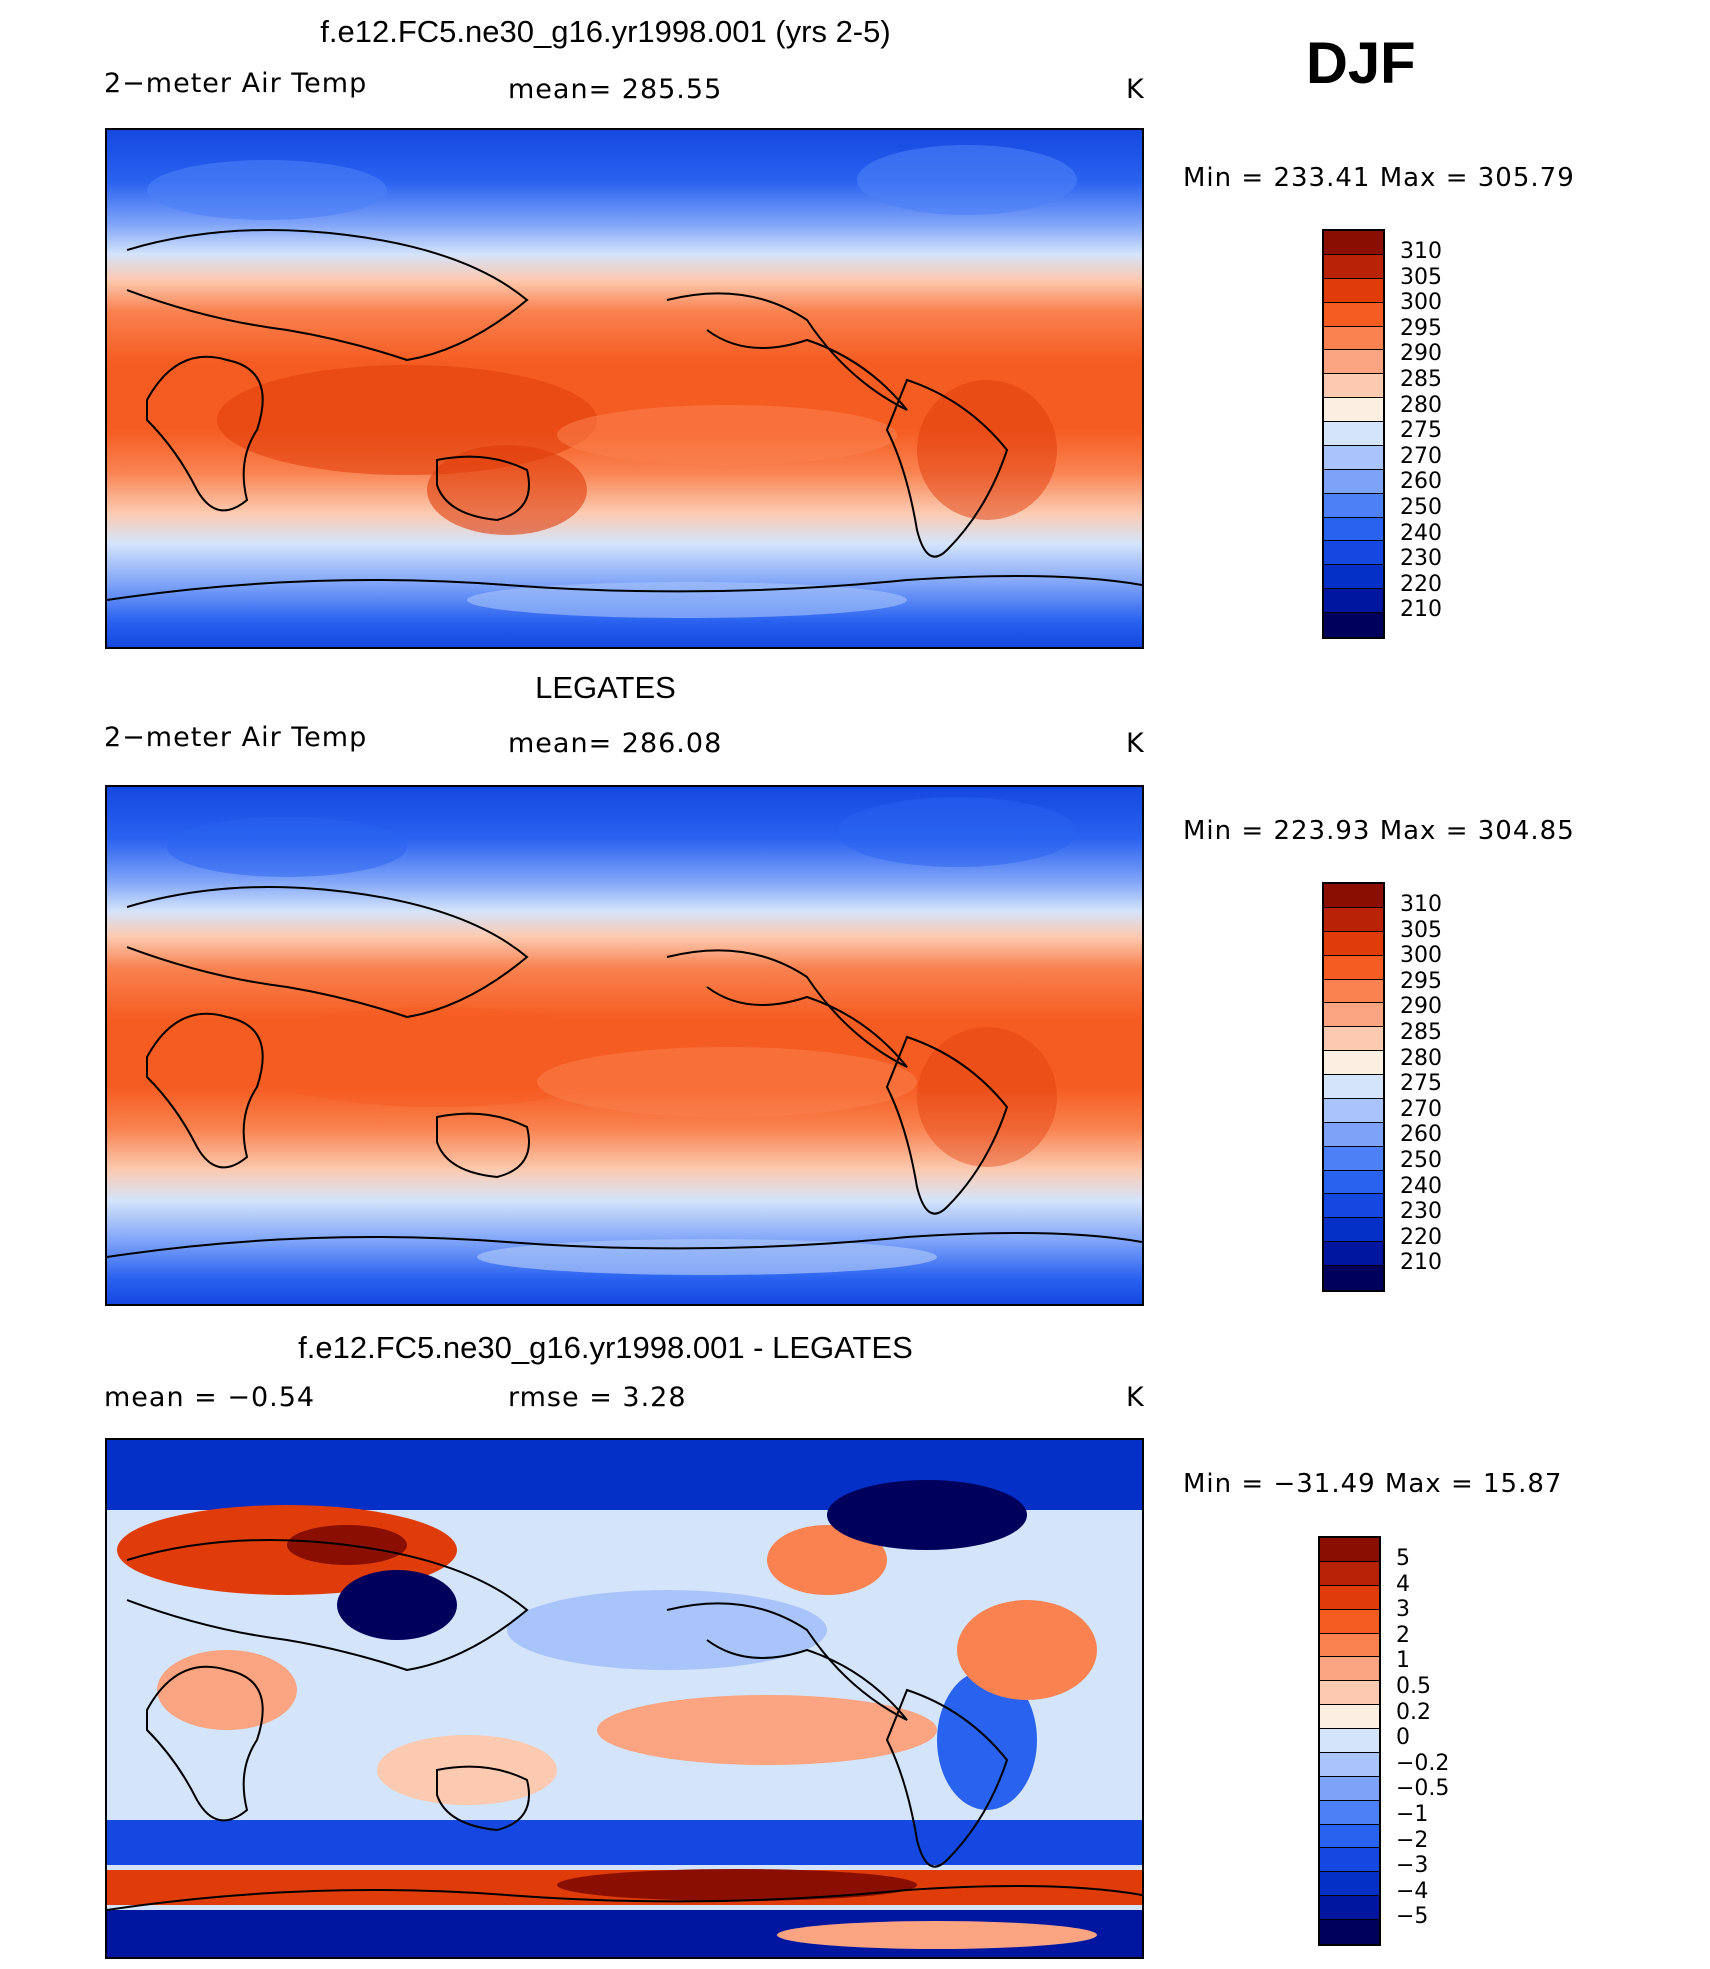 The image size is (1710, 1969). I want to click on panel-1-title: f.e12.FC5.ne30_g16.yr1998.001 (yrs 2-5), so click(605, 31).